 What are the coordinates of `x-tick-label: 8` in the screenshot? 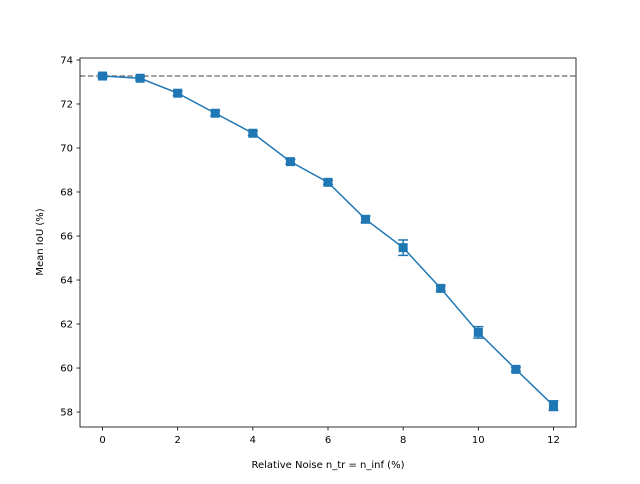 It's located at (403, 440).